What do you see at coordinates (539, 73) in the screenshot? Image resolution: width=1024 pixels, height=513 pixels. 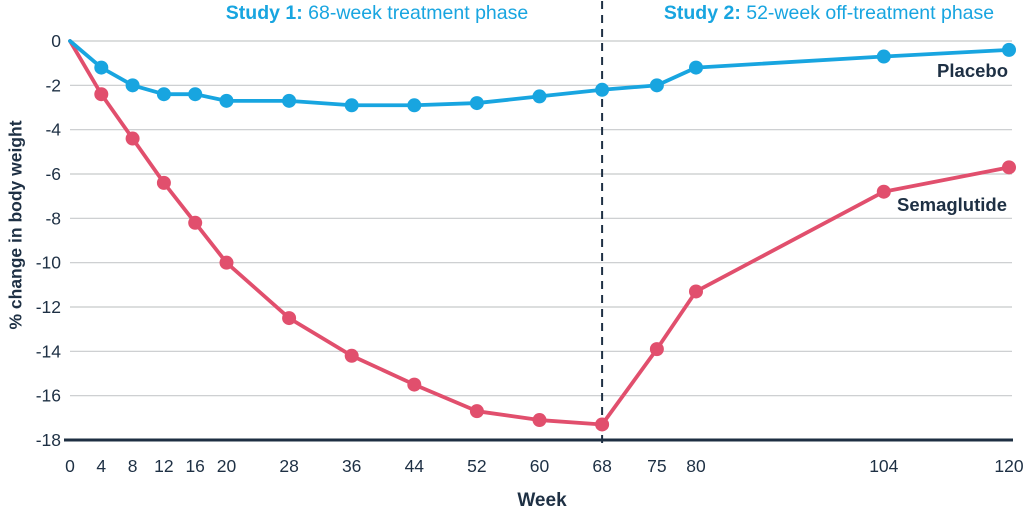 I see `placebo-line` at bounding box center [539, 73].